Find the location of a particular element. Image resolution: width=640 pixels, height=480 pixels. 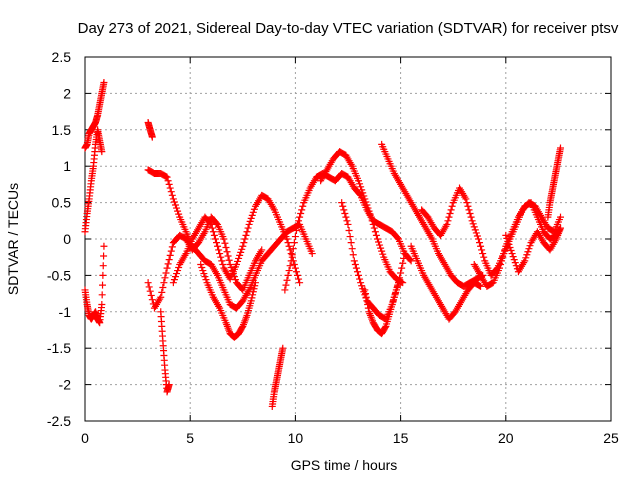

series-arc-j is located at coordinates (277, 377).